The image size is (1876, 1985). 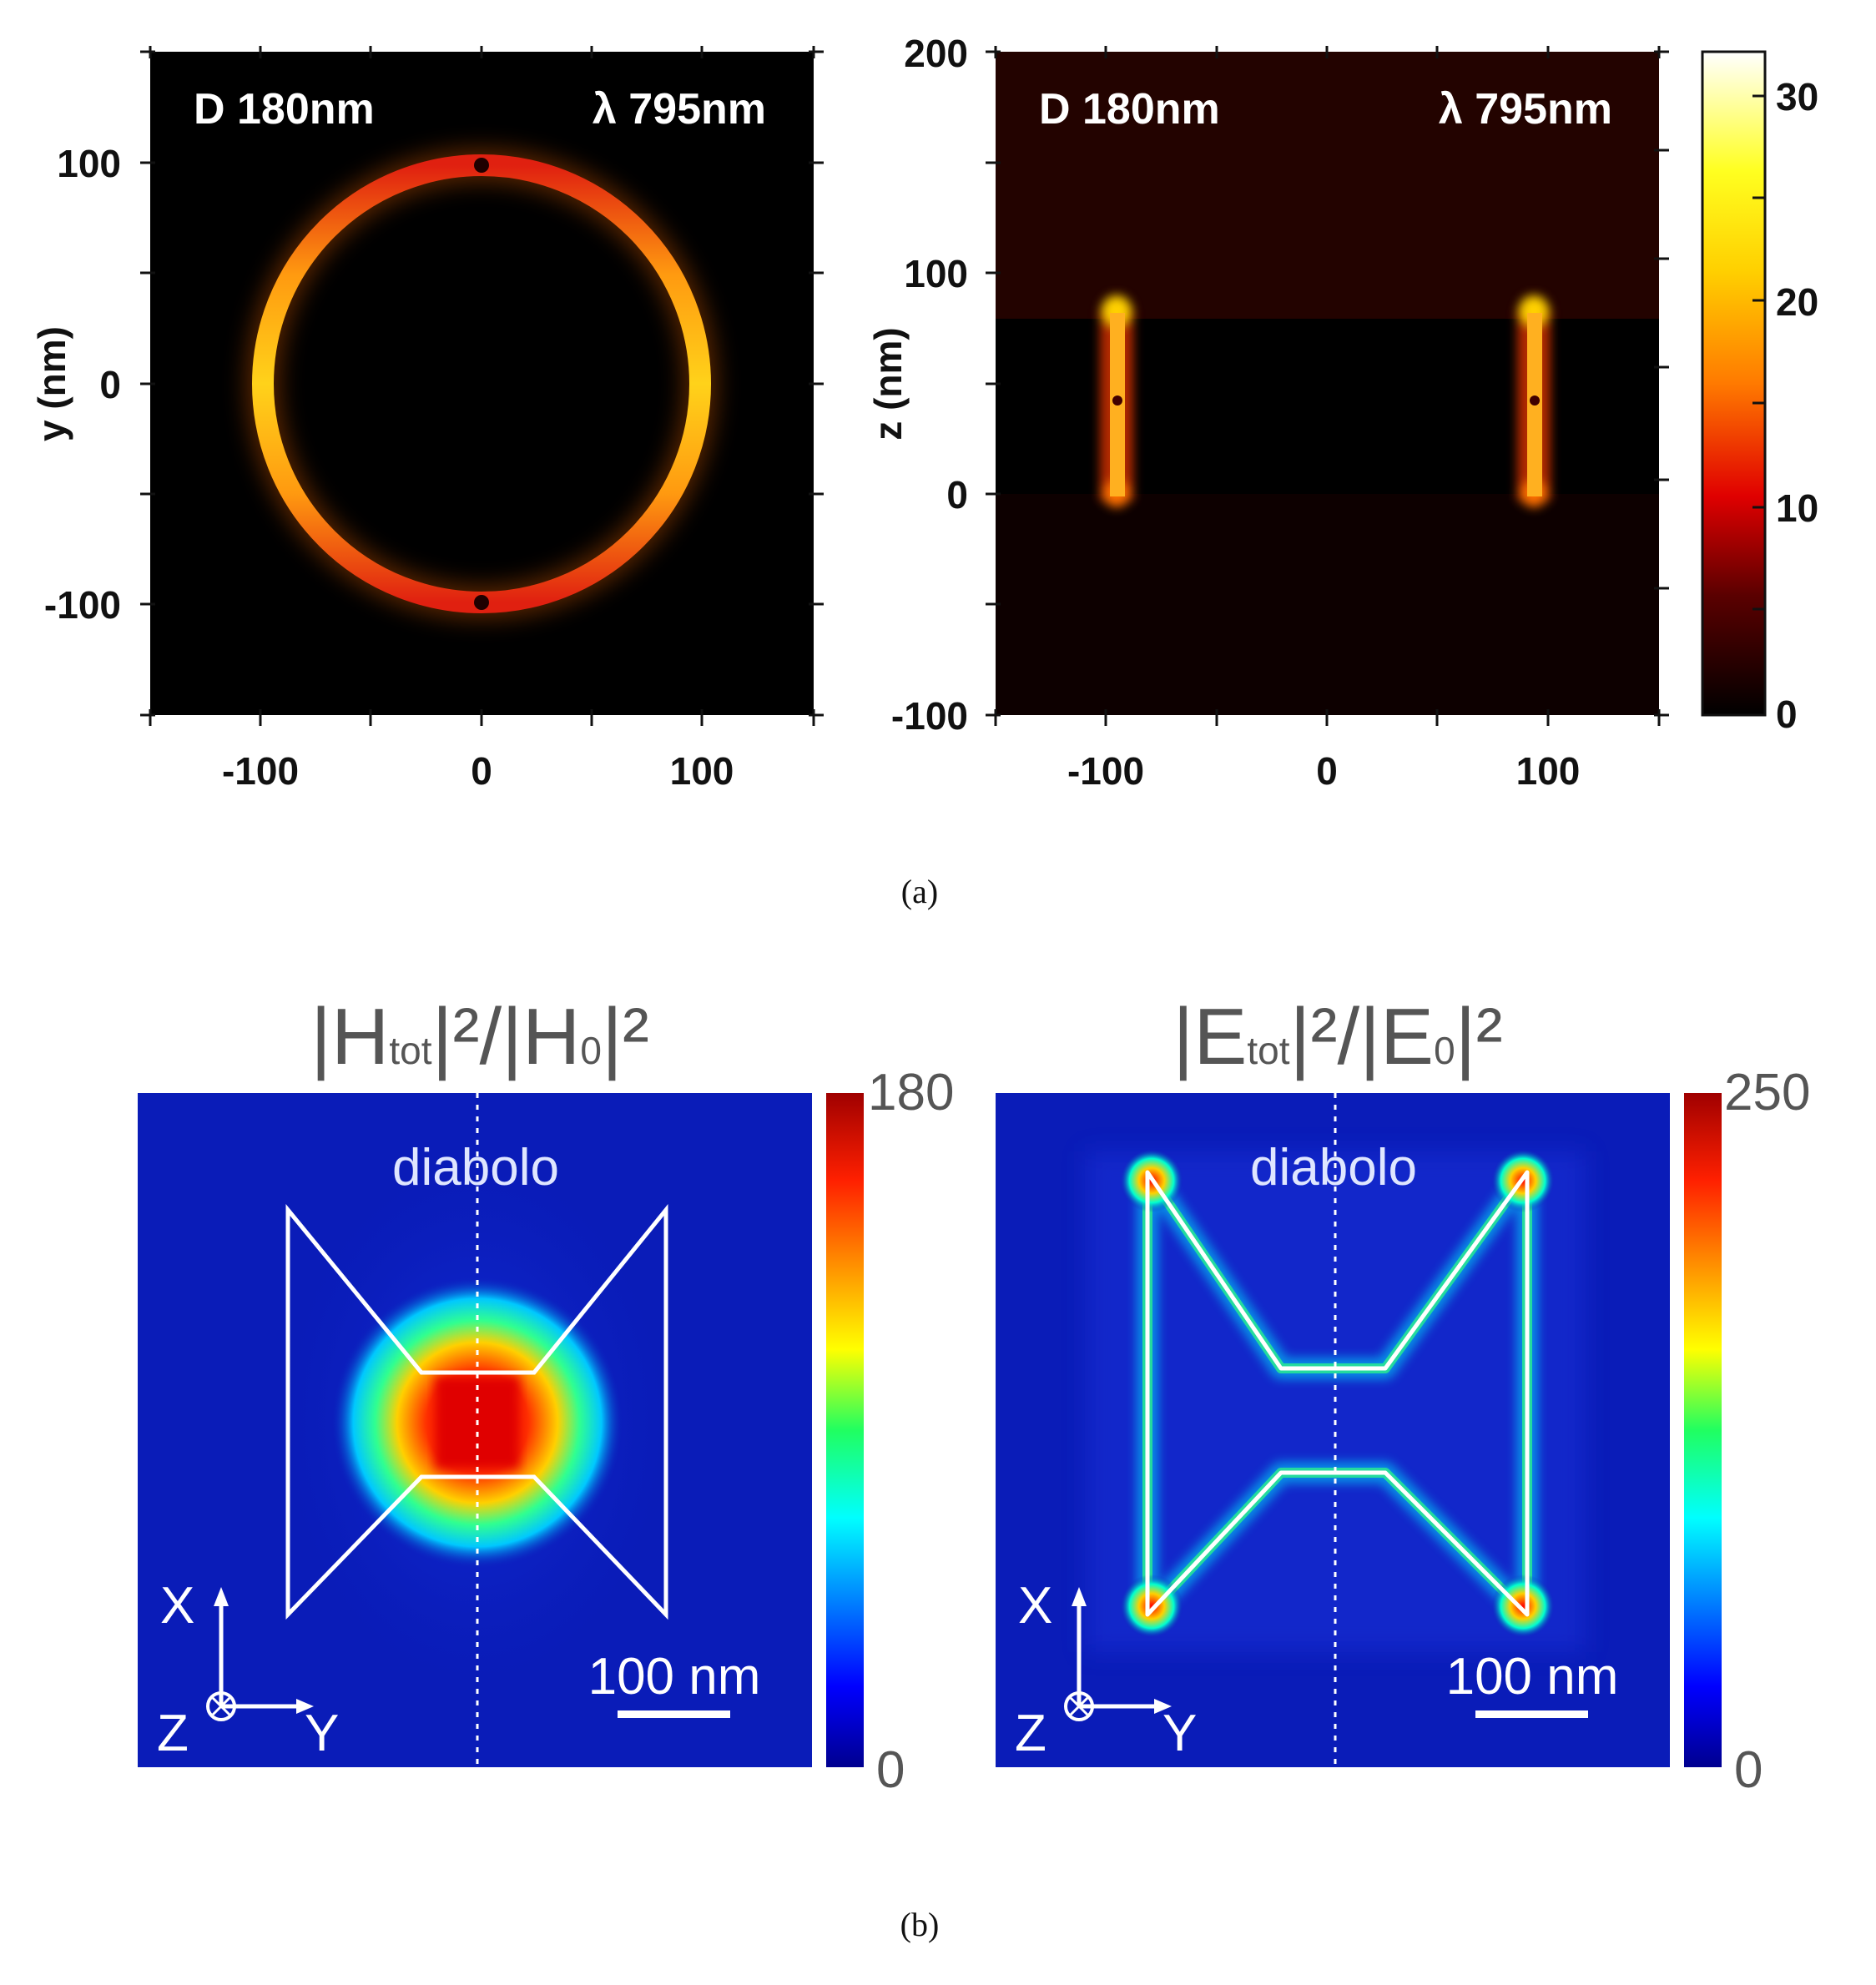 What do you see at coordinates (911, 1092) in the screenshot?
I see `colorbar-max-label: 180` at bounding box center [911, 1092].